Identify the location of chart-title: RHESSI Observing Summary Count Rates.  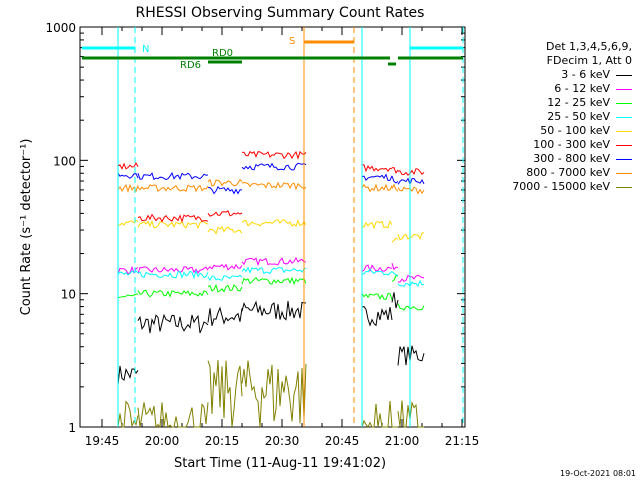
(280, 13).